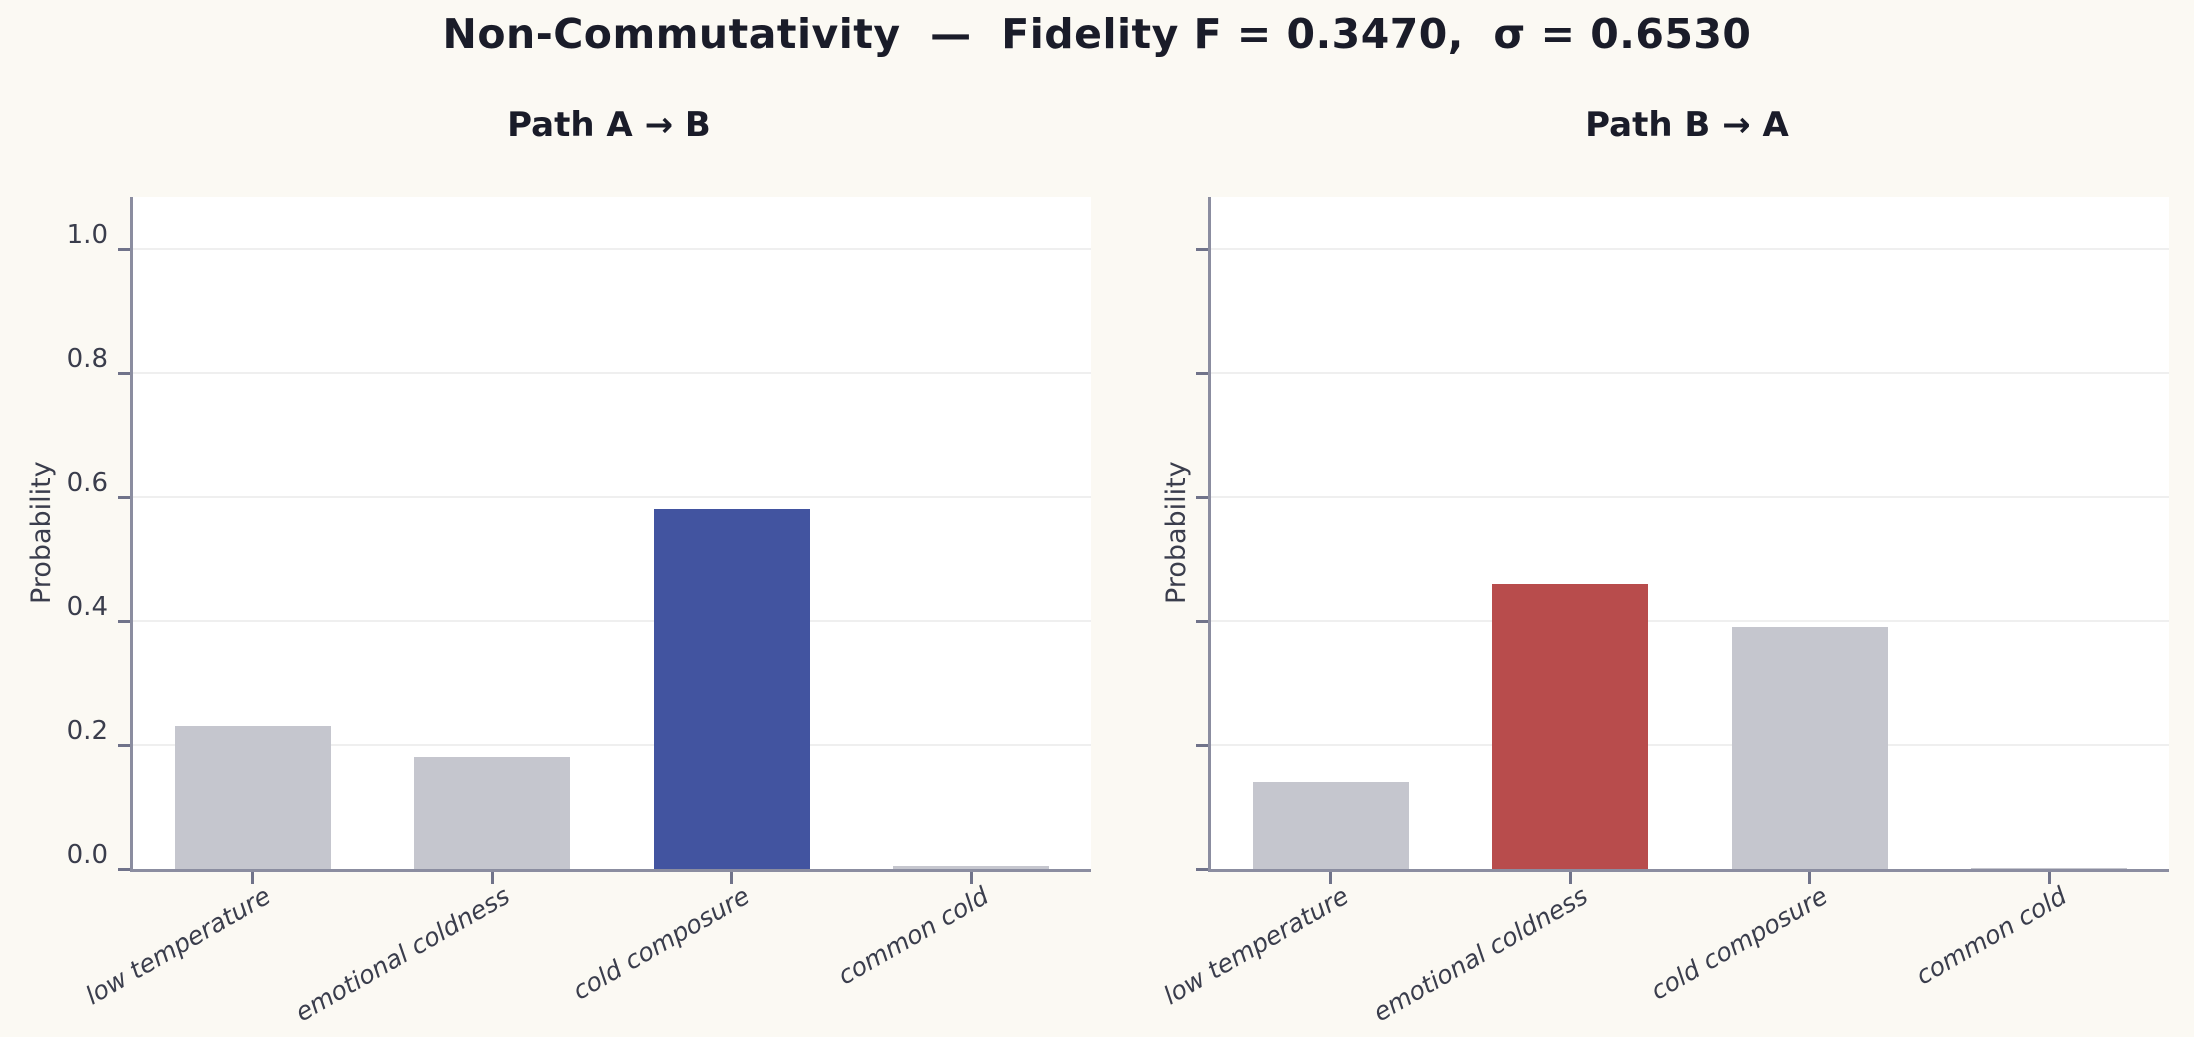  What do you see at coordinates (1687, 125) in the screenshot?
I see `subplot-title-right: Path B → A` at bounding box center [1687, 125].